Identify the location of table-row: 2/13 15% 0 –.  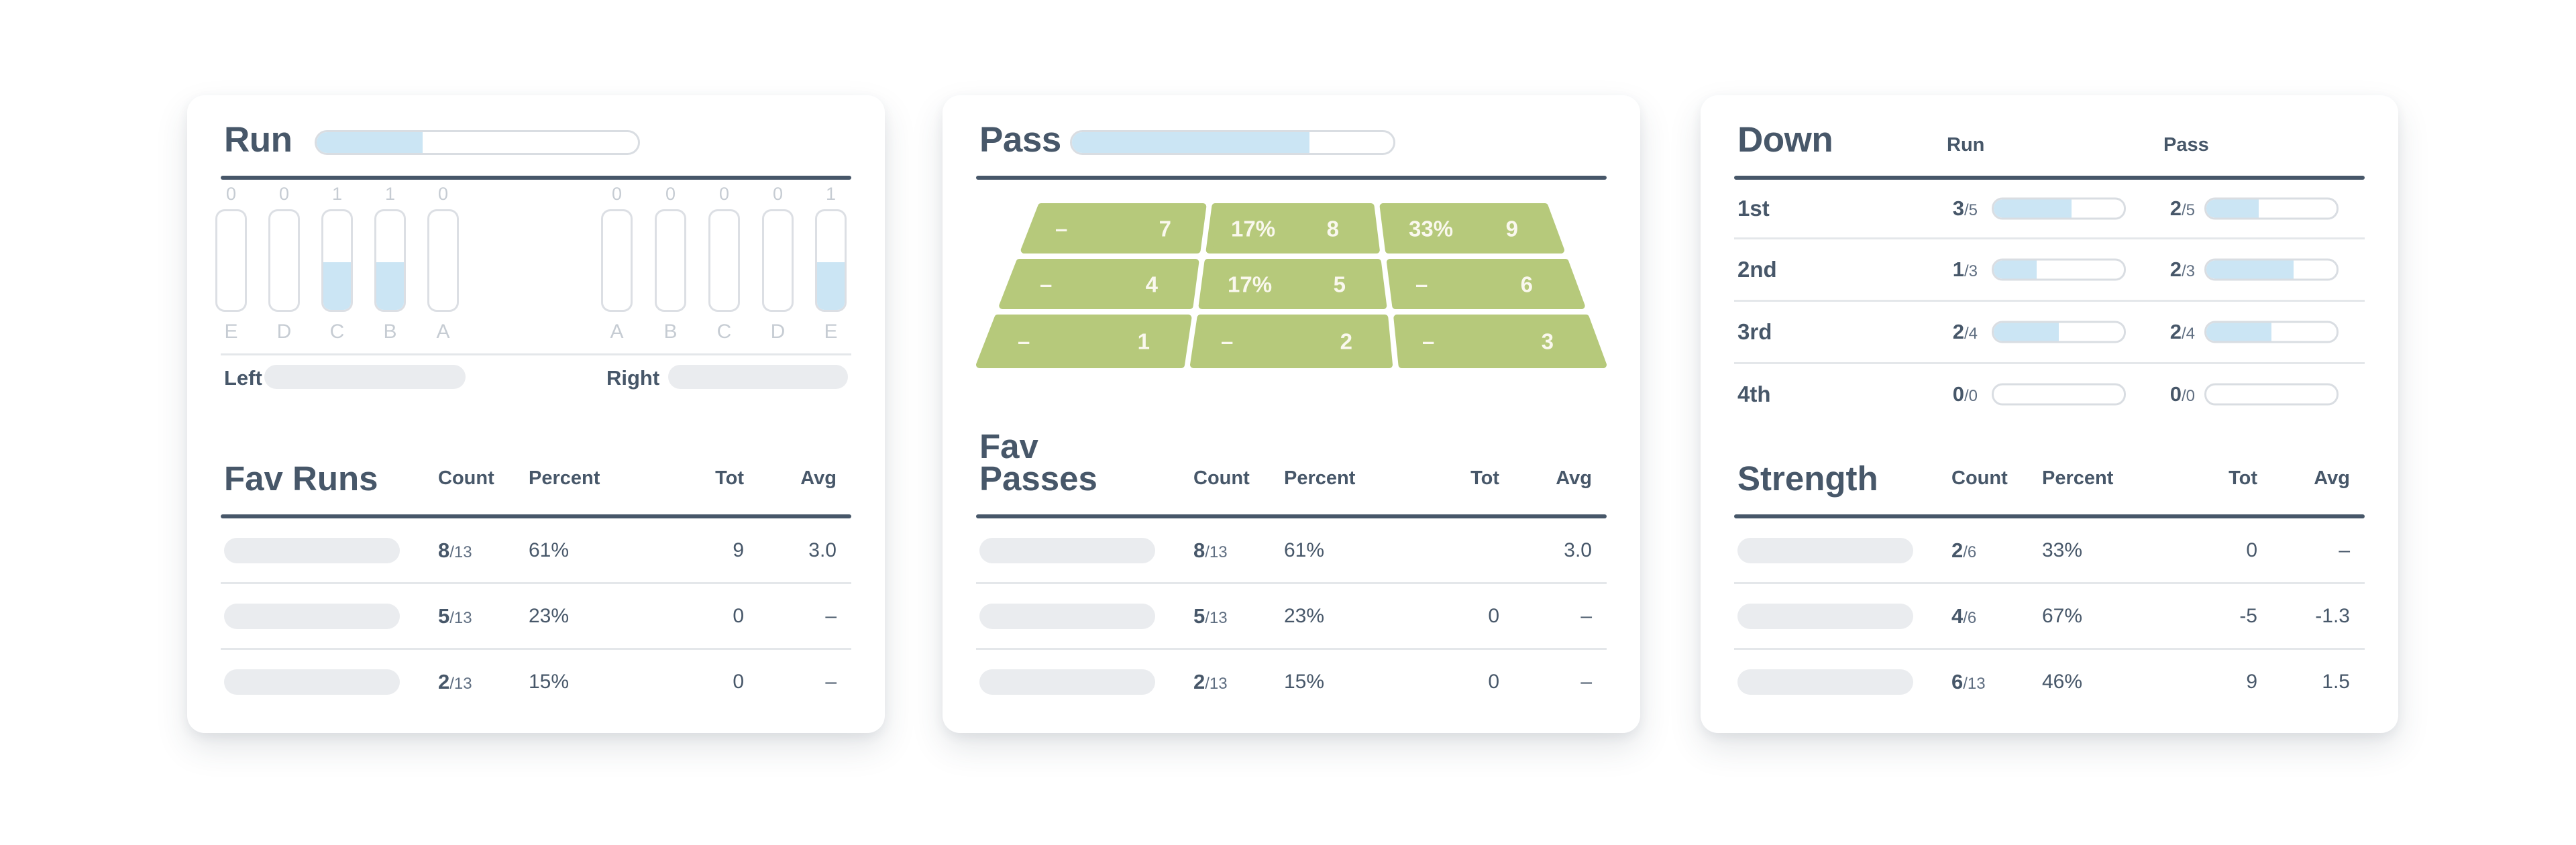
(536, 682).